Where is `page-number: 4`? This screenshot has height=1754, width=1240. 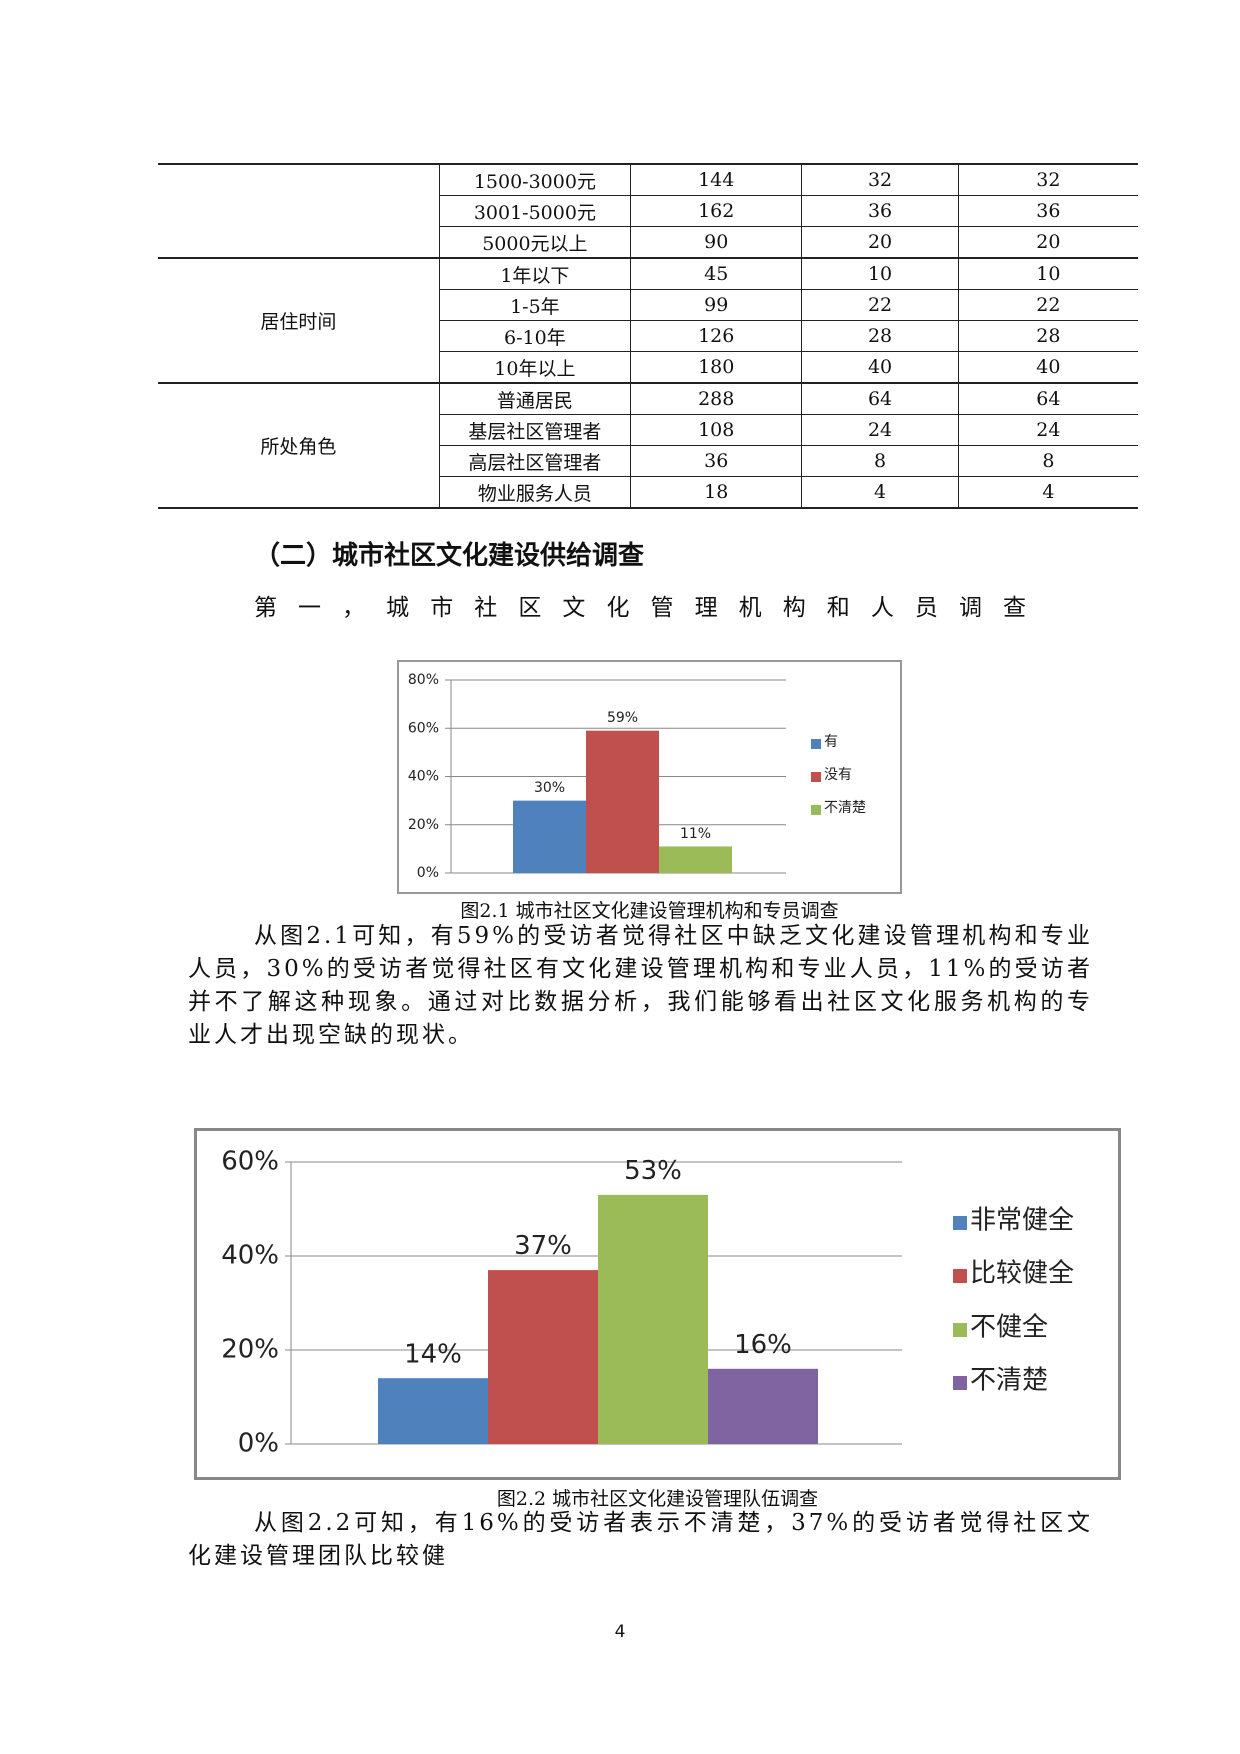 page-number: 4 is located at coordinates (620, 1632).